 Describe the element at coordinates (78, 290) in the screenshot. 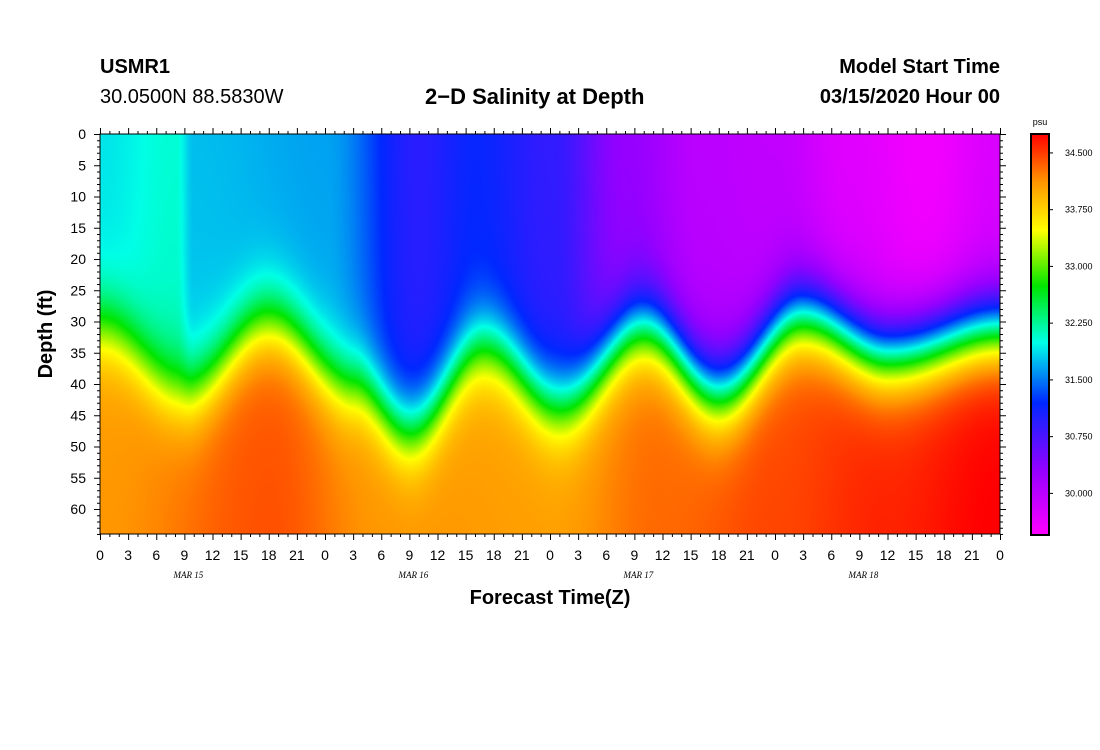

I see `y-tick-label: 25` at that location.